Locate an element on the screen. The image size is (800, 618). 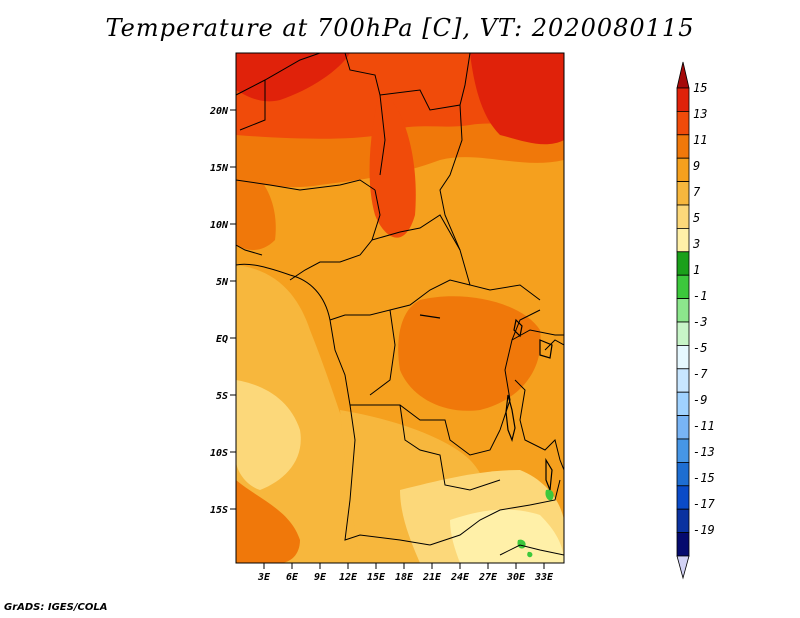
colorbar-label: 5 is located at coordinates (696, 218).